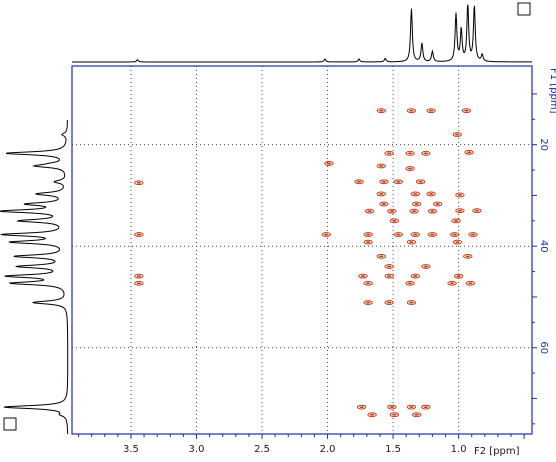  I want to click on projection-toggle-box-top, so click(524, 9).